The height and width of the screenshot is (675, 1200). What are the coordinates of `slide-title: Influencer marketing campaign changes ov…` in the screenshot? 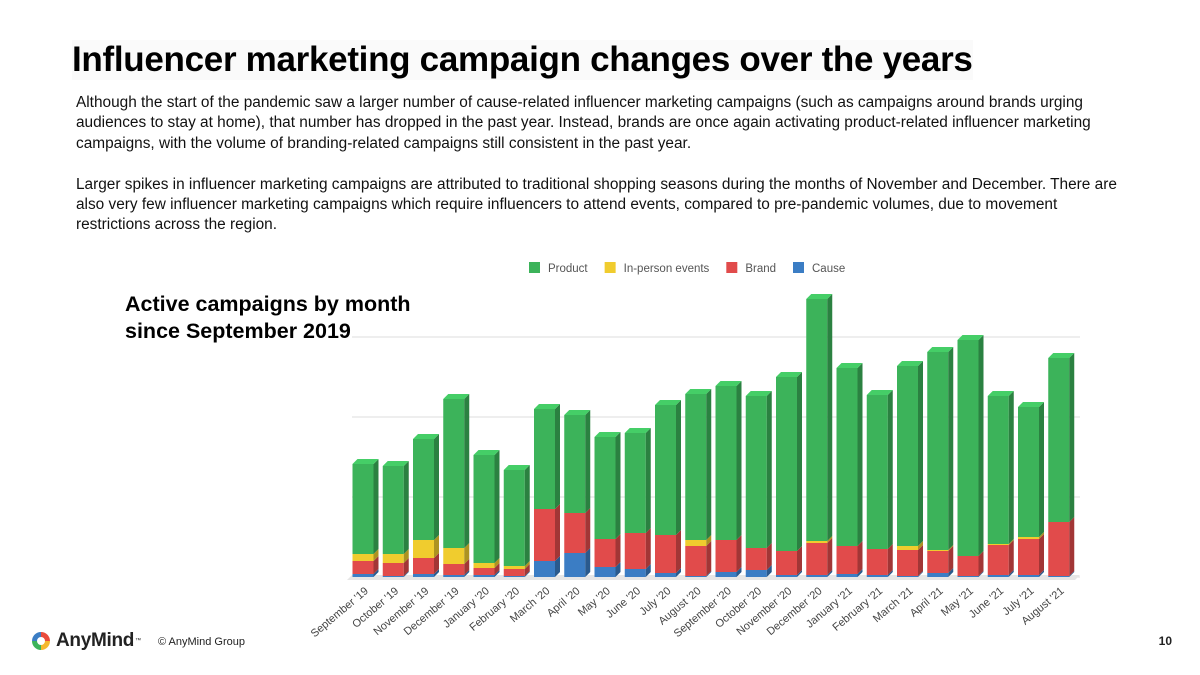 It's located at (522, 60).